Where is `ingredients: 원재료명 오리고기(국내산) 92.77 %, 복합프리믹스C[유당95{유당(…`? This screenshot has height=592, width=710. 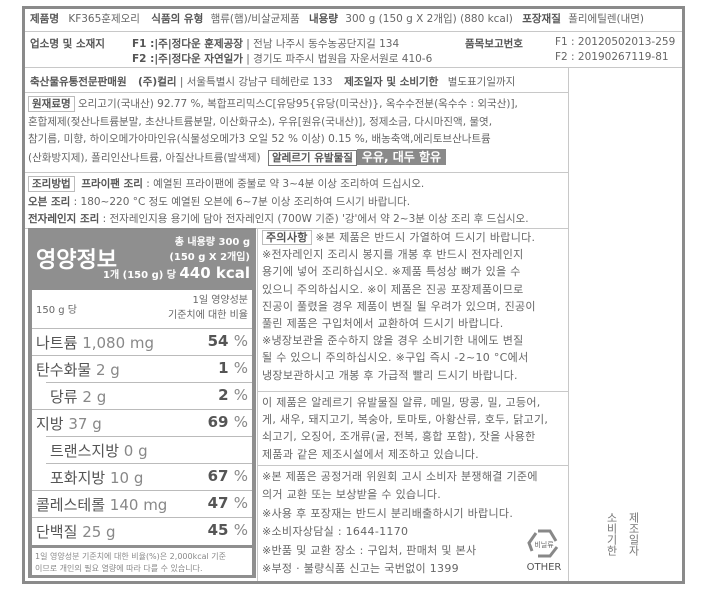 ingredients: 원재료명 오리고기(국내산) 92.77 %, 복합프리믹스C[유당95{유당(… is located at coordinates (273, 131).